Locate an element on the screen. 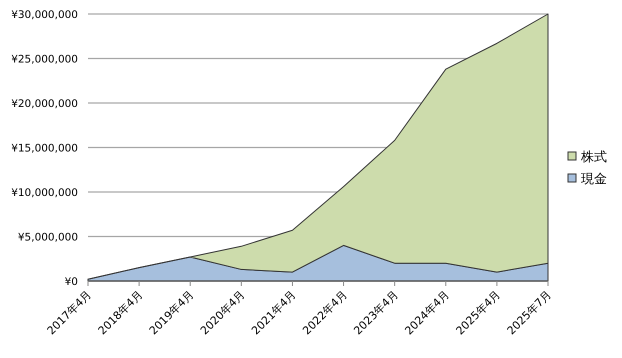  legend-label: 株式 is located at coordinates (593, 157).